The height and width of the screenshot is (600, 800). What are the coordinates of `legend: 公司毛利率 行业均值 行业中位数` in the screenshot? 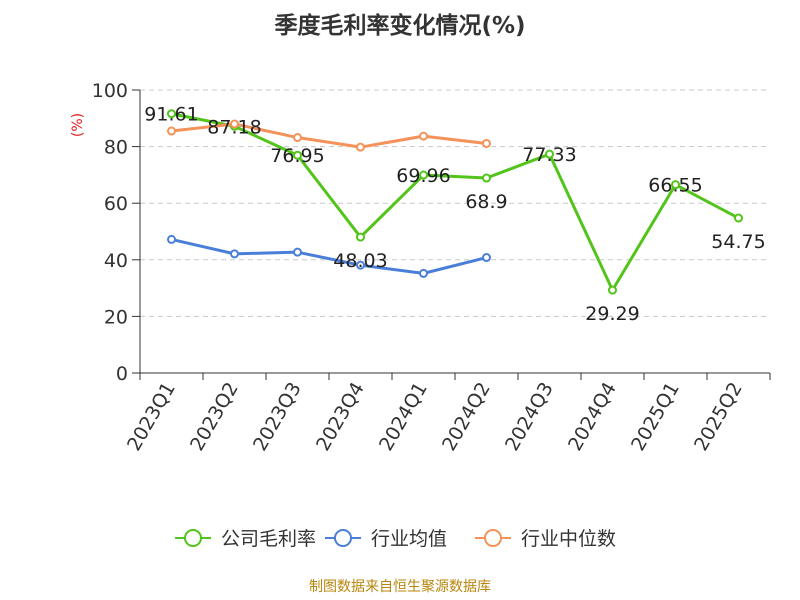 It's located at (395, 539).